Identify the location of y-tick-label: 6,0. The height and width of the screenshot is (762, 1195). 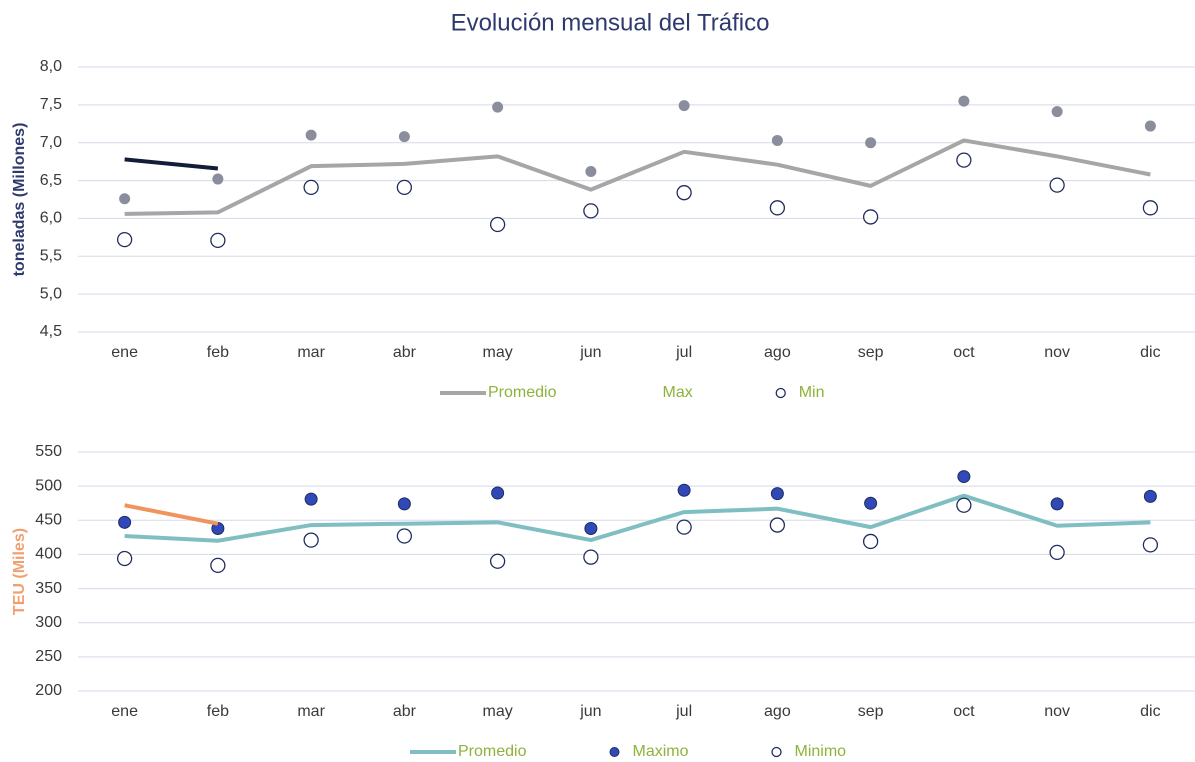
(51, 218).